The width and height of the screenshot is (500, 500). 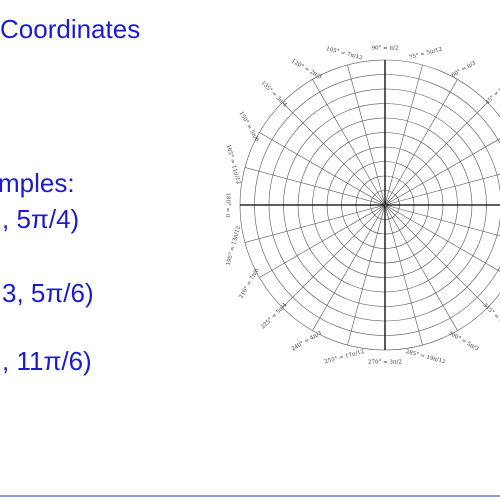 I want to click on angle-label: 210° = 7π/6, so click(x=249, y=283).